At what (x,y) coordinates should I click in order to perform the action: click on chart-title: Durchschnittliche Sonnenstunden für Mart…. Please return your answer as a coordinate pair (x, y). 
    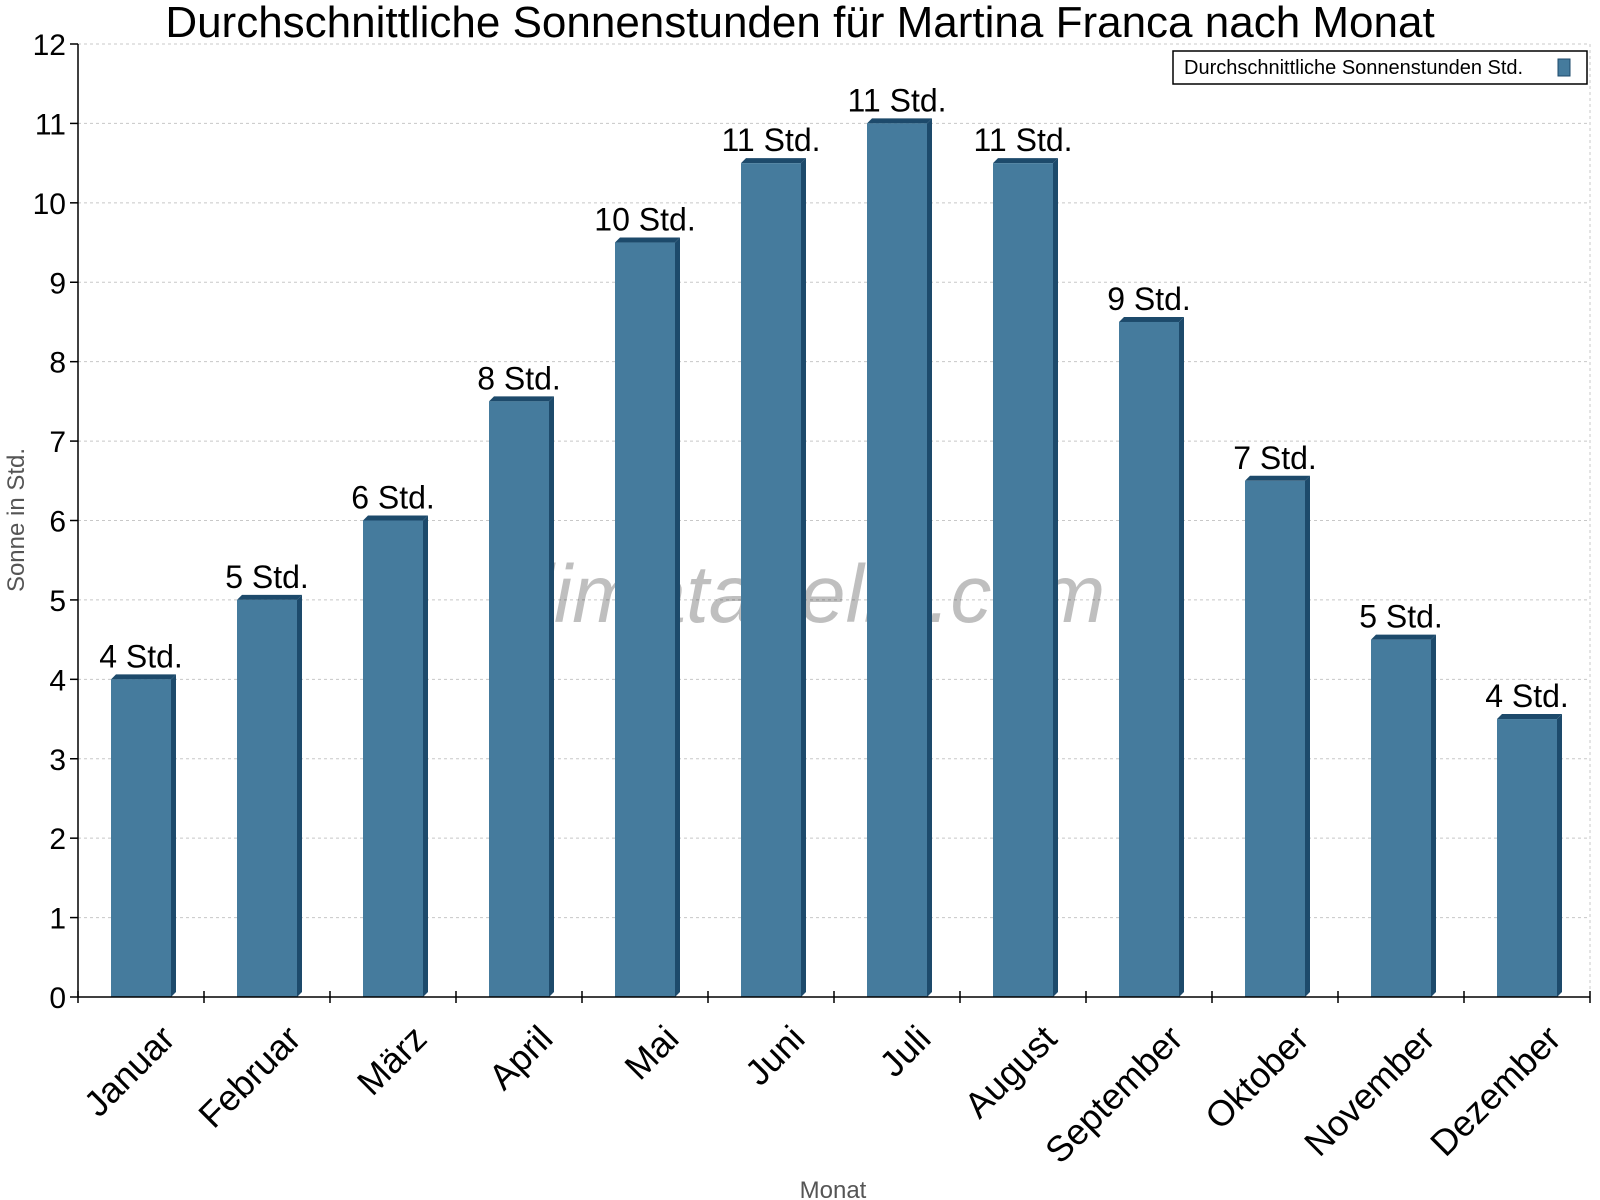
    Looking at the image, I should click on (799, 23).